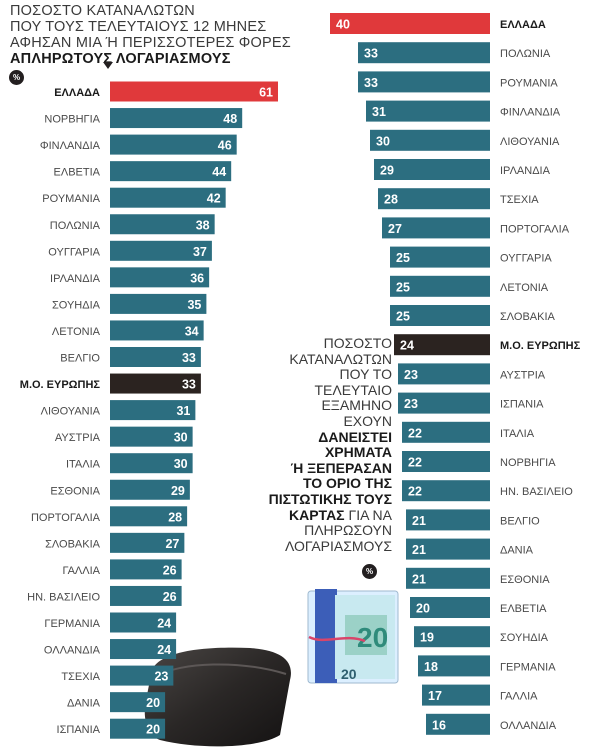 Image resolution: width=599 pixels, height=750 pixels. I want to click on left-value-label-15: 29, so click(178, 491).